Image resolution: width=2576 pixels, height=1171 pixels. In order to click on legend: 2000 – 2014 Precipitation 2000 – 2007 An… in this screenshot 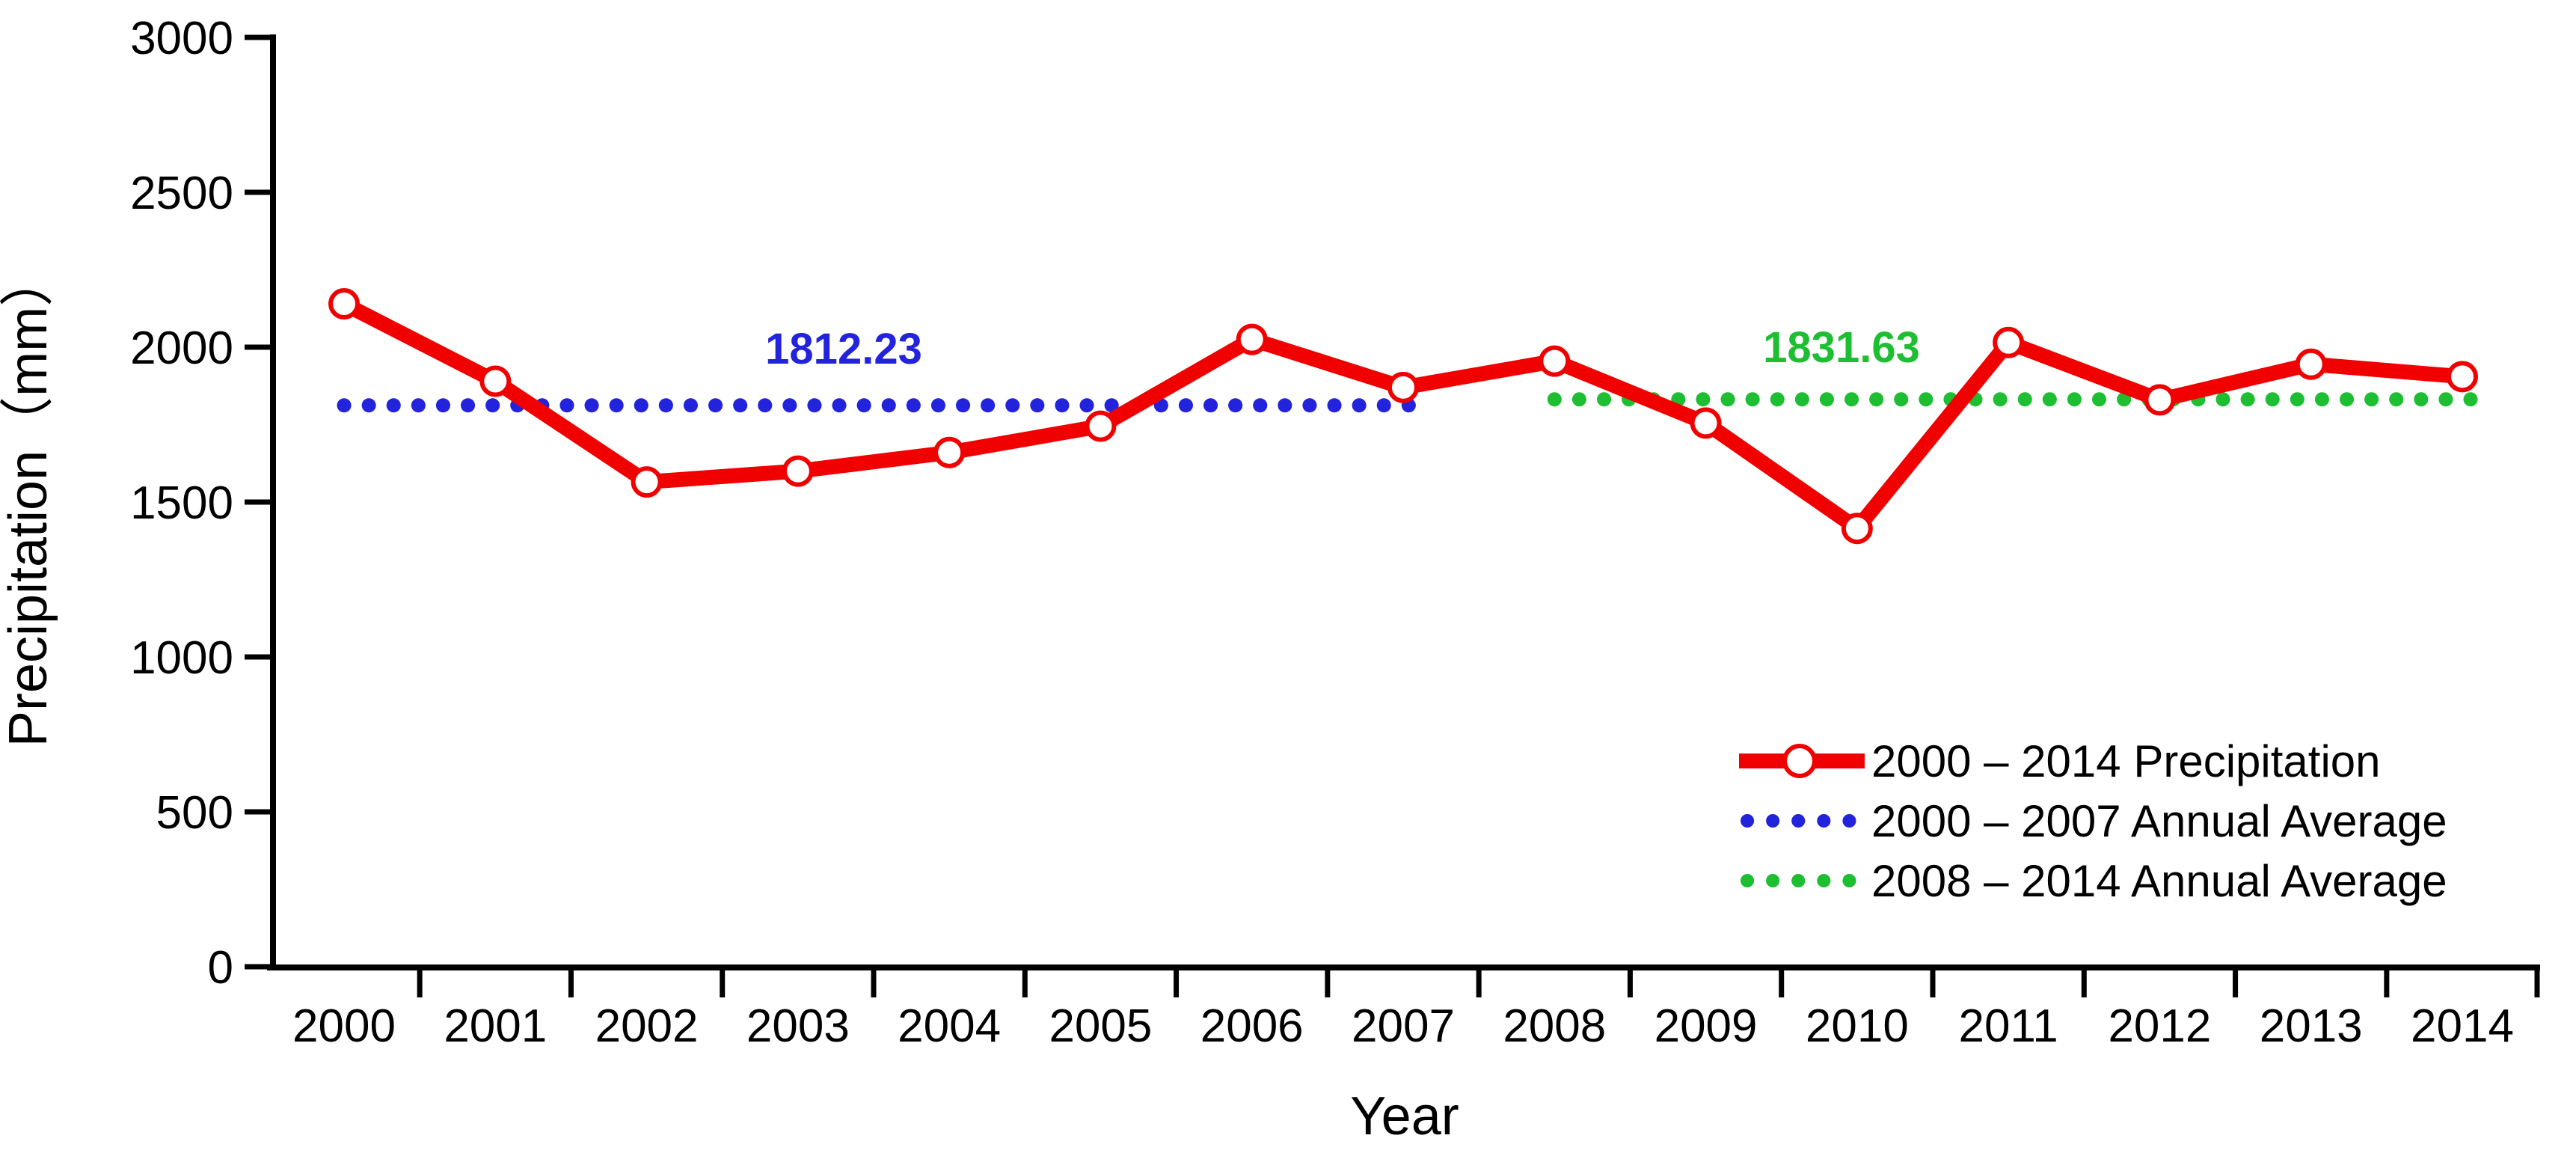, I will do `click(2093, 821)`.